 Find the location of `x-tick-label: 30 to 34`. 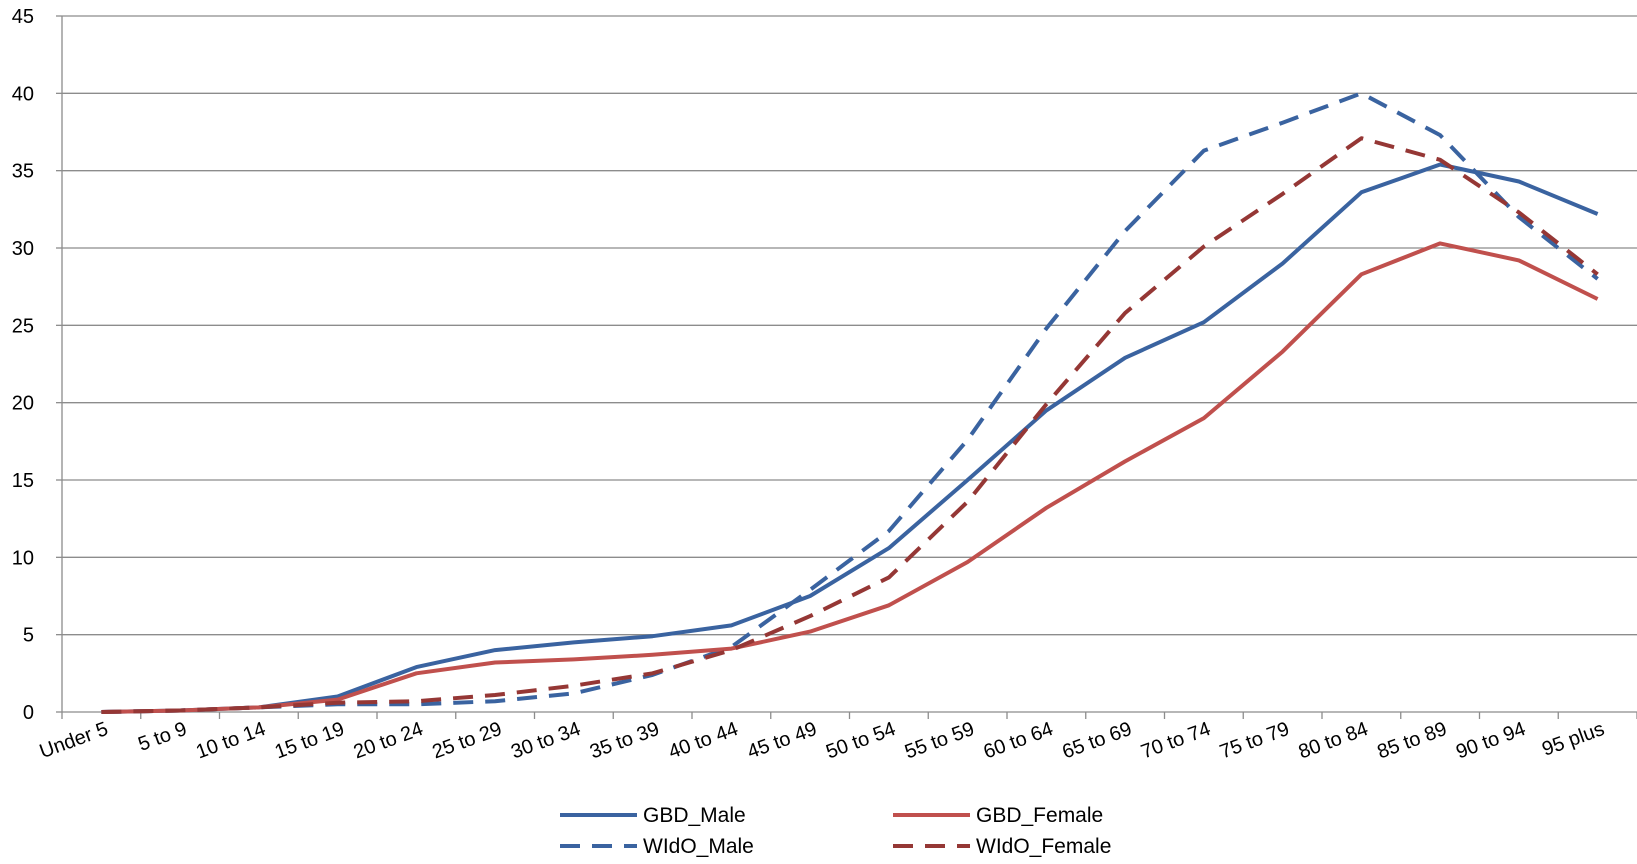

x-tick-label: 30 to 34 is located at coordinates (545, 740).